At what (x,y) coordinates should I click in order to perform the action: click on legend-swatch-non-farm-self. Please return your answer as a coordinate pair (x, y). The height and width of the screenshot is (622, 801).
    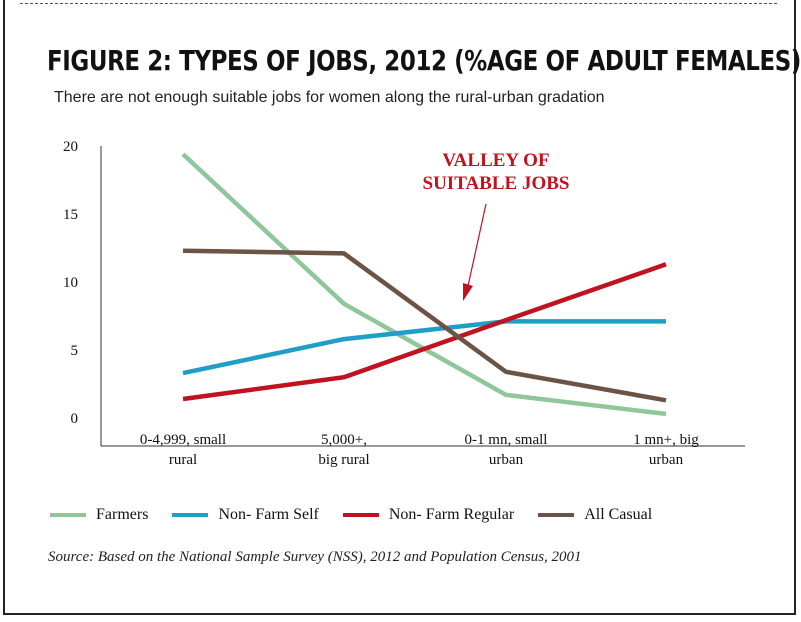
    Looking at the image, I should click on (190, 515).